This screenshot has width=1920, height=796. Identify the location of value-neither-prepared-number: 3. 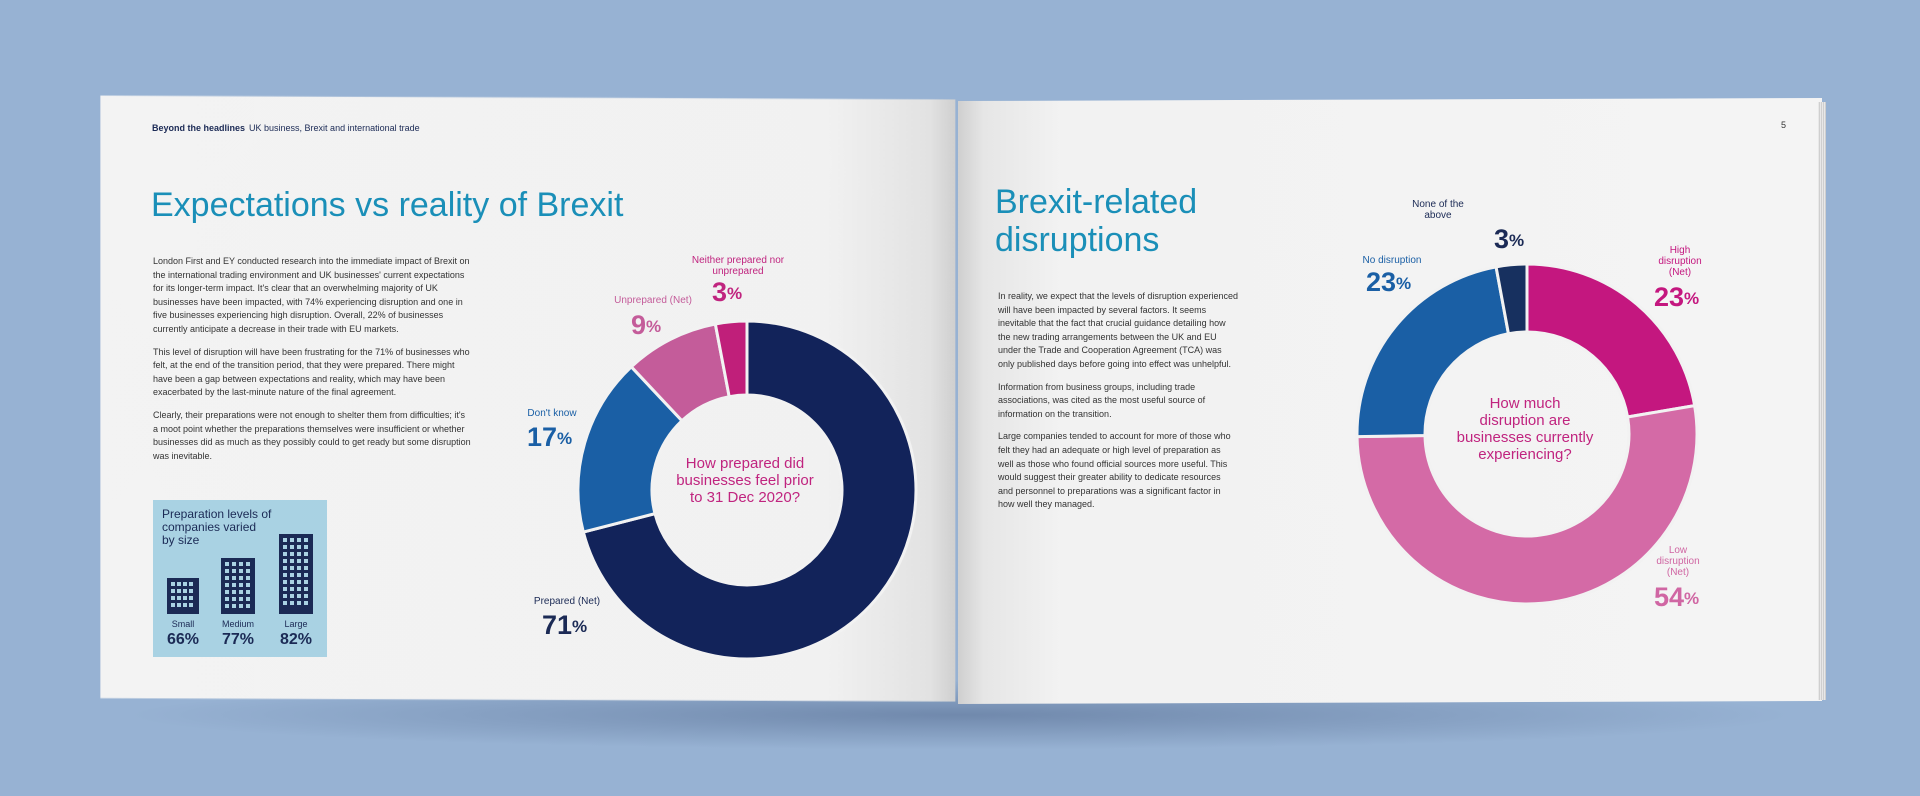
(719, 292).